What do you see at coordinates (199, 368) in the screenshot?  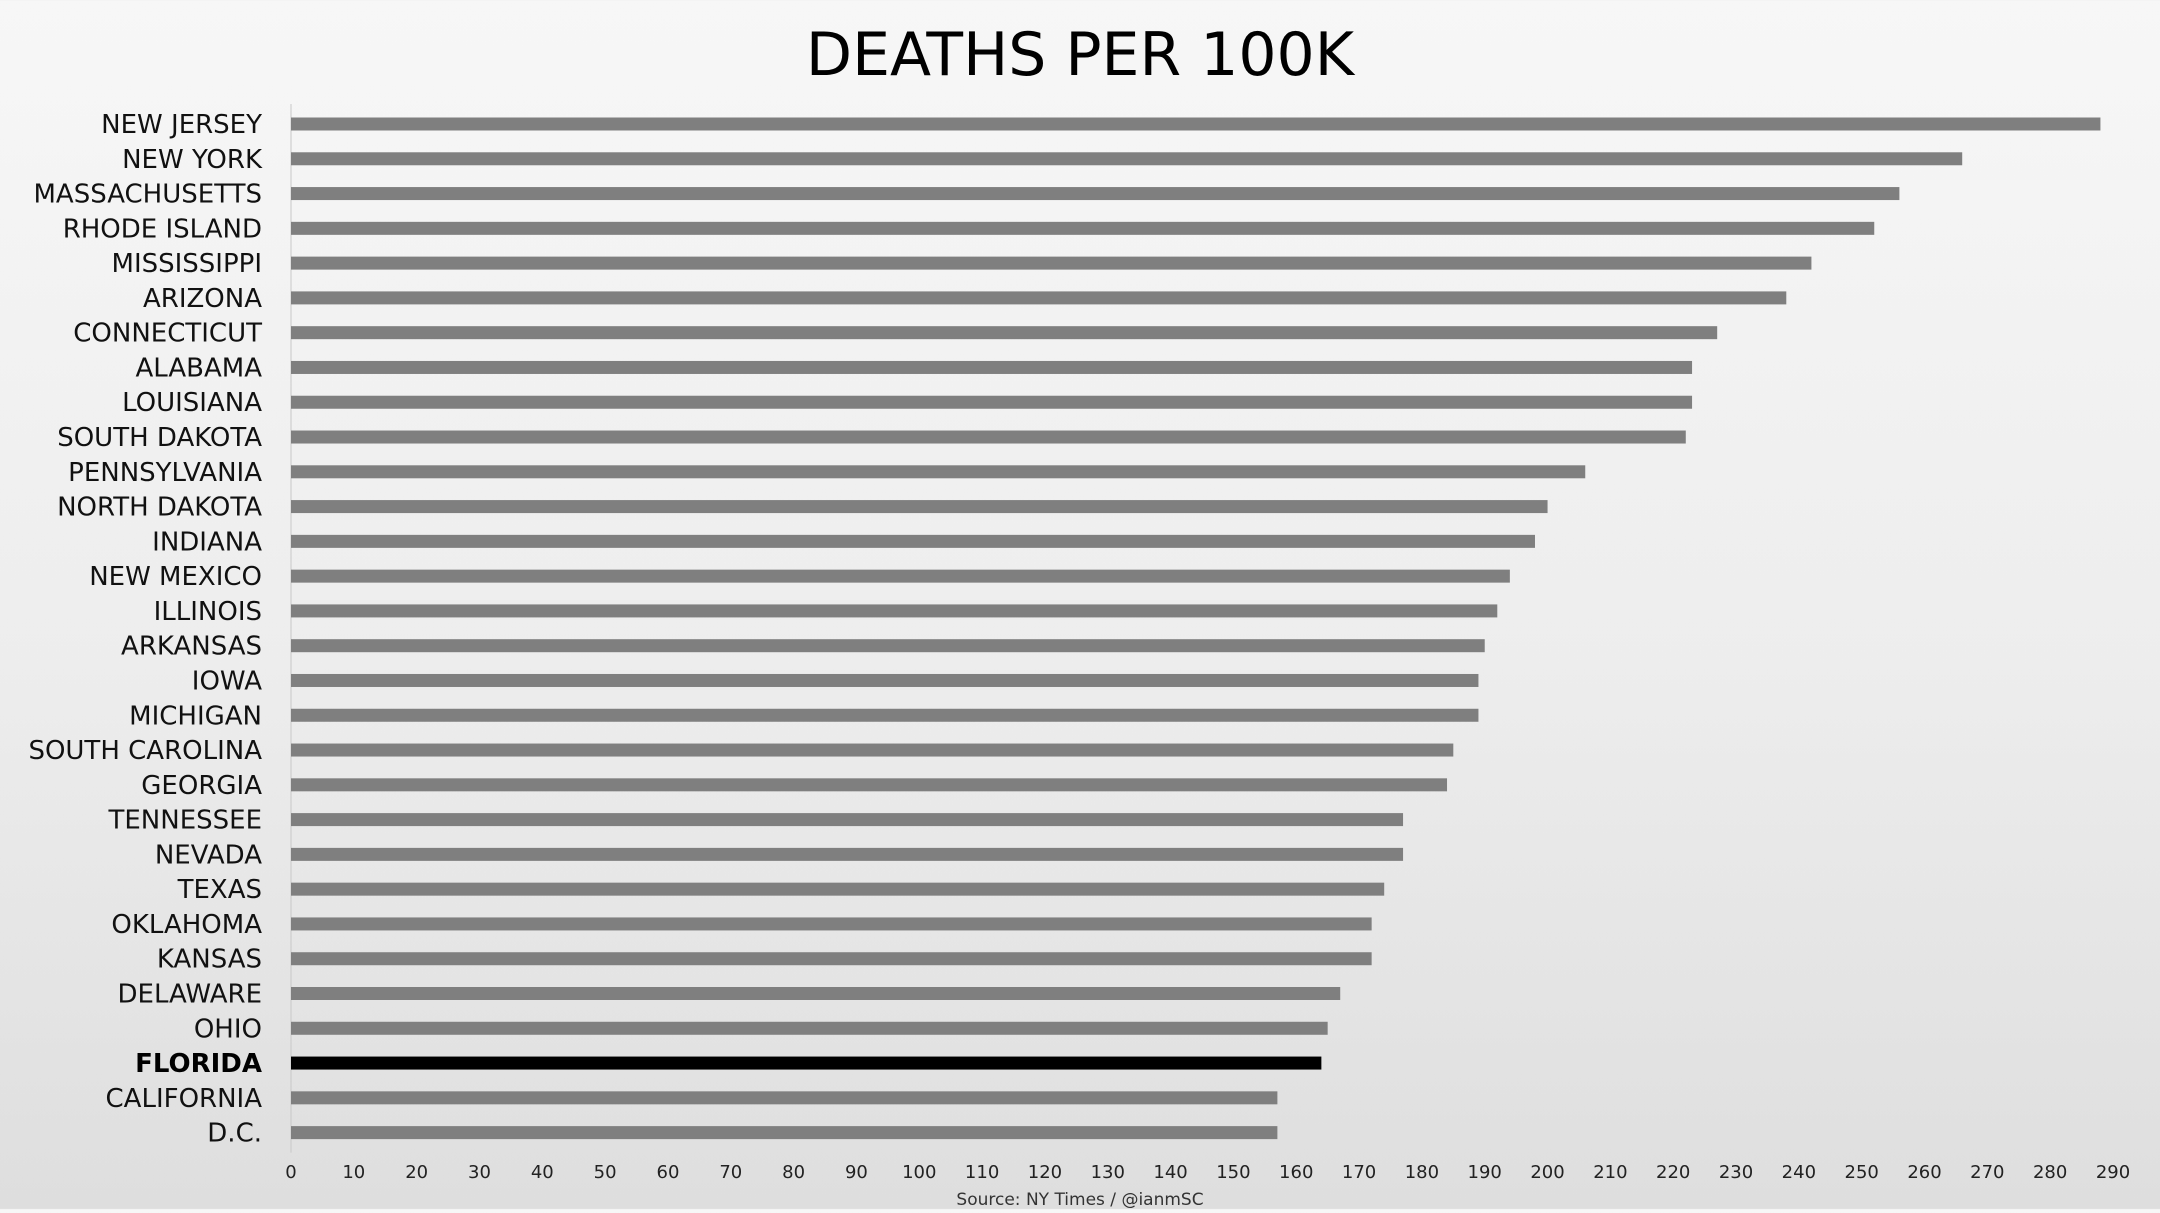 I see `category-label: ALABAMA` at bounding box center [199, 368].